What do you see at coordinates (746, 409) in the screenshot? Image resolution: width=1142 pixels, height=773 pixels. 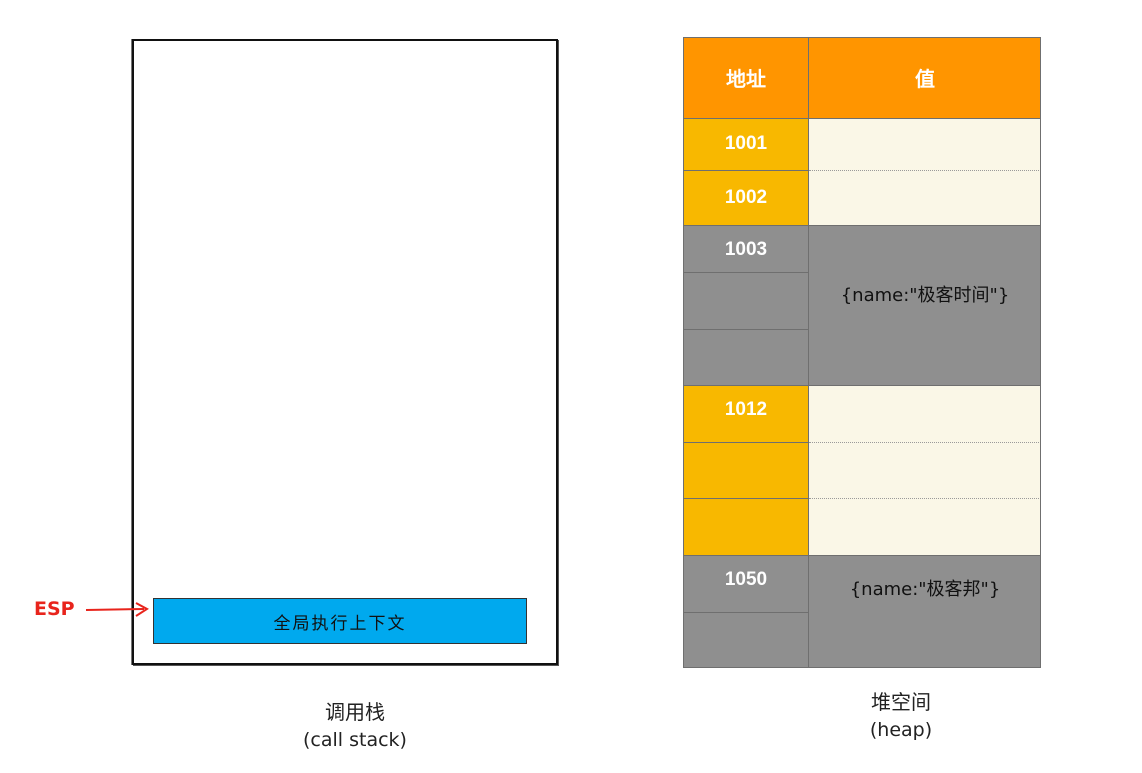 I see `heap-address-label: 1012` at bounding box center [746, 409].